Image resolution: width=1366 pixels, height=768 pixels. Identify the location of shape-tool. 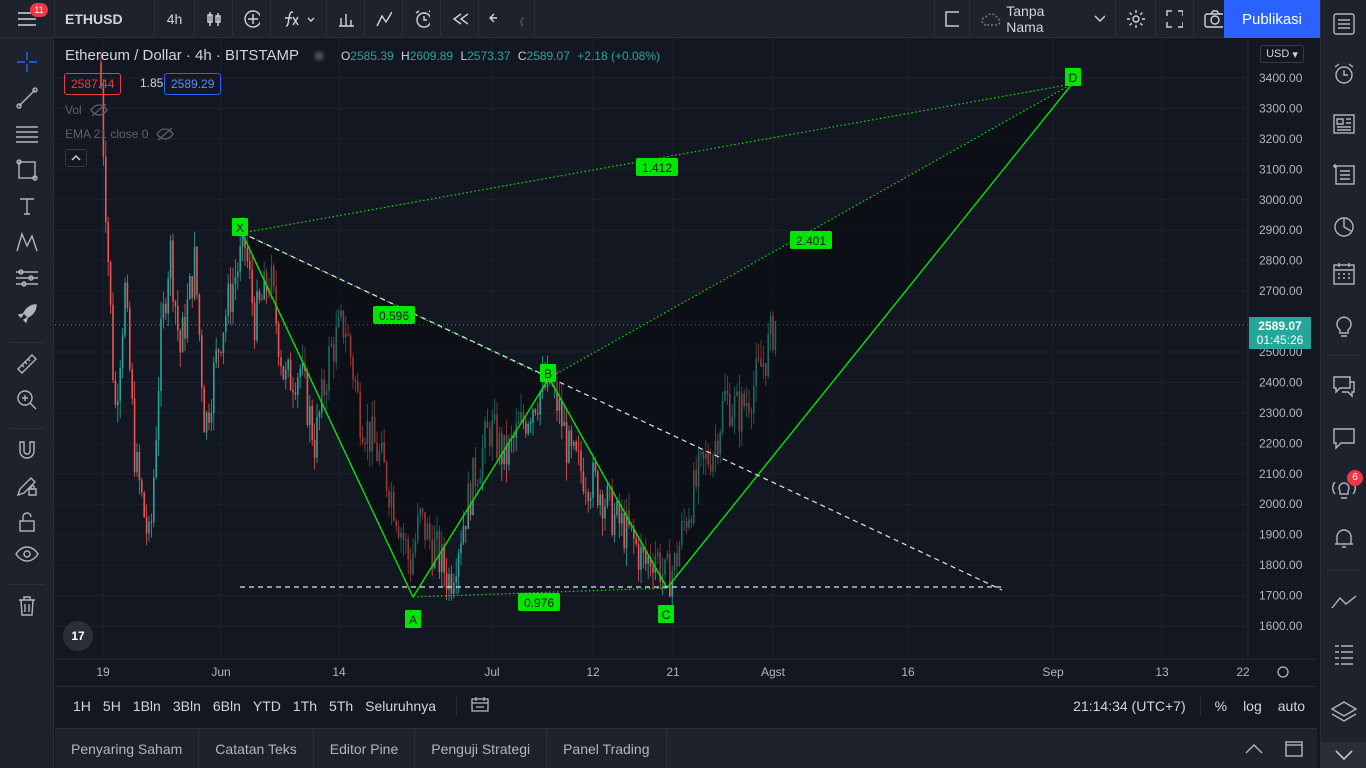
(27, 170).